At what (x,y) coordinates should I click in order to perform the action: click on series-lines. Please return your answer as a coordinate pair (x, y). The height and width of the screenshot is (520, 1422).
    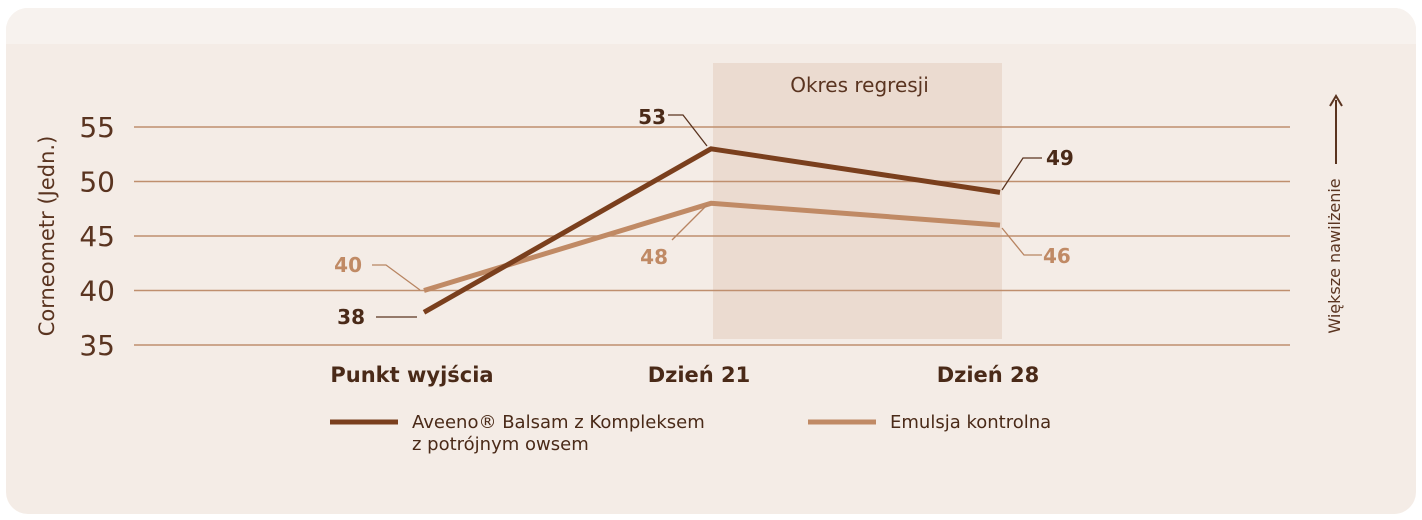
    Looking at the image, I should click on (711, 230).